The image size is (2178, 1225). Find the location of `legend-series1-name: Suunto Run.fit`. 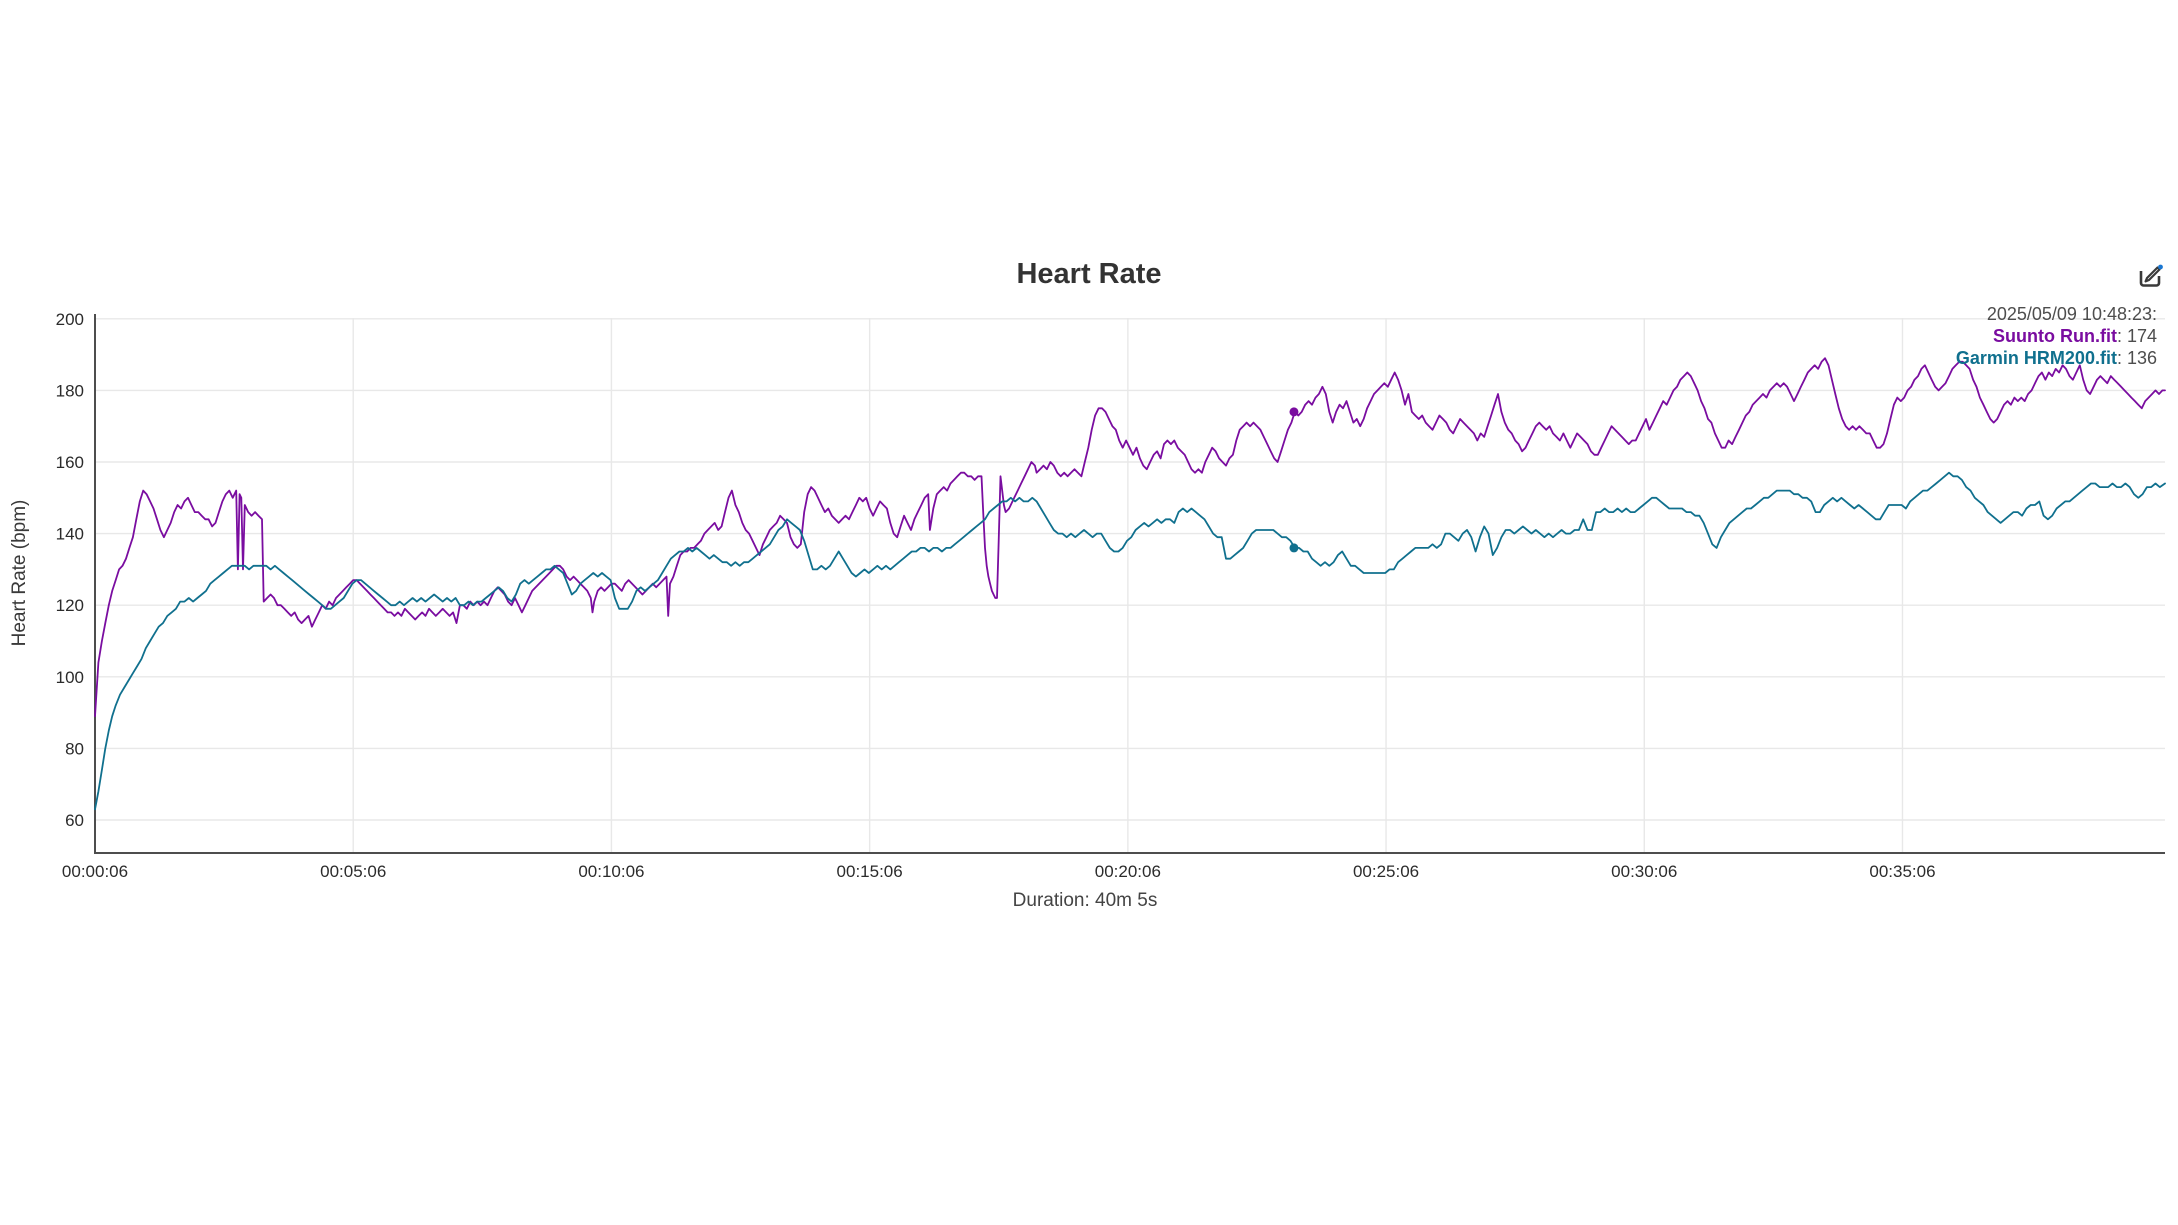

legend-series1-name: Suunto Run.fit is located at coordinates (2054, 336).